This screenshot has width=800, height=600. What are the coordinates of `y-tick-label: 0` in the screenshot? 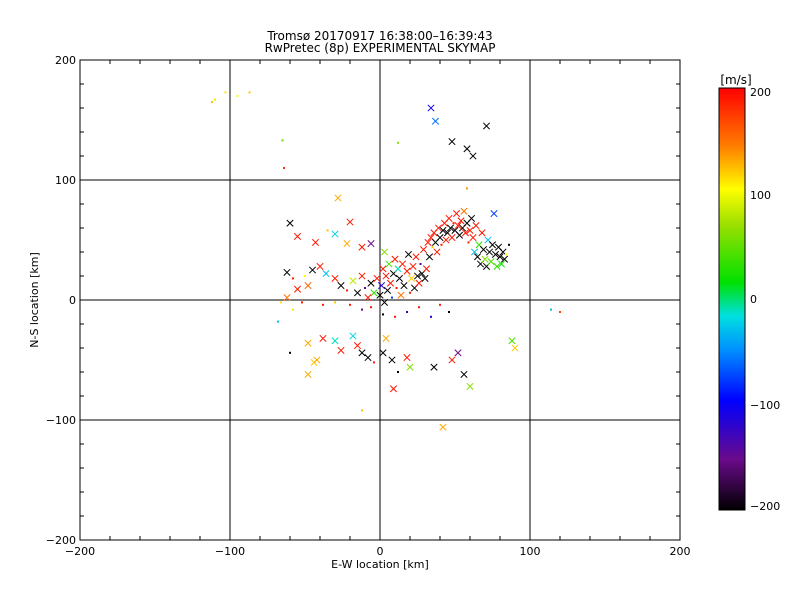 It's located at (72, 300).